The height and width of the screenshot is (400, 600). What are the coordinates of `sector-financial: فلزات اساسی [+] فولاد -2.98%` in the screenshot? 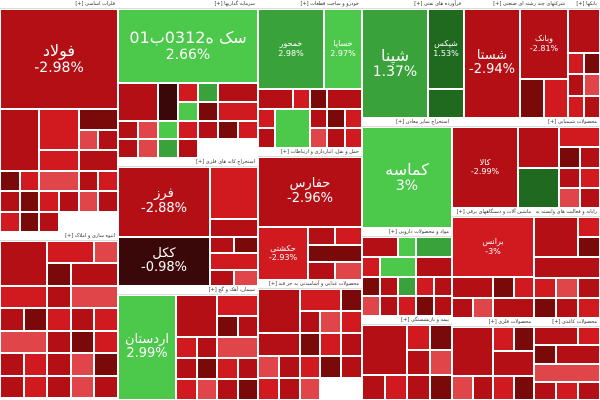 It's located at (59, 116).